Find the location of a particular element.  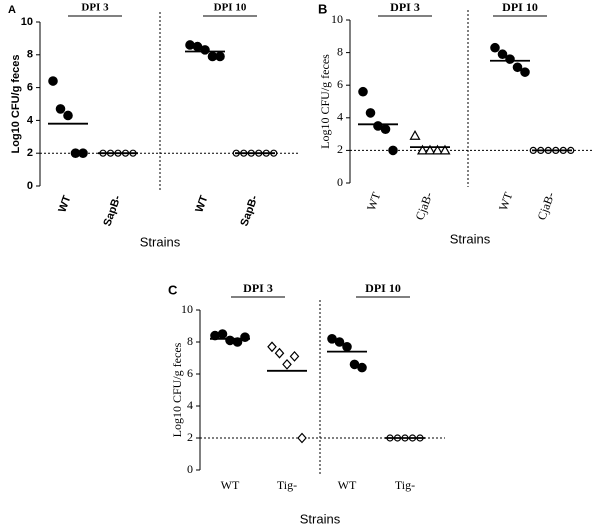

panel-label: C is located at coordinates (173, 289).